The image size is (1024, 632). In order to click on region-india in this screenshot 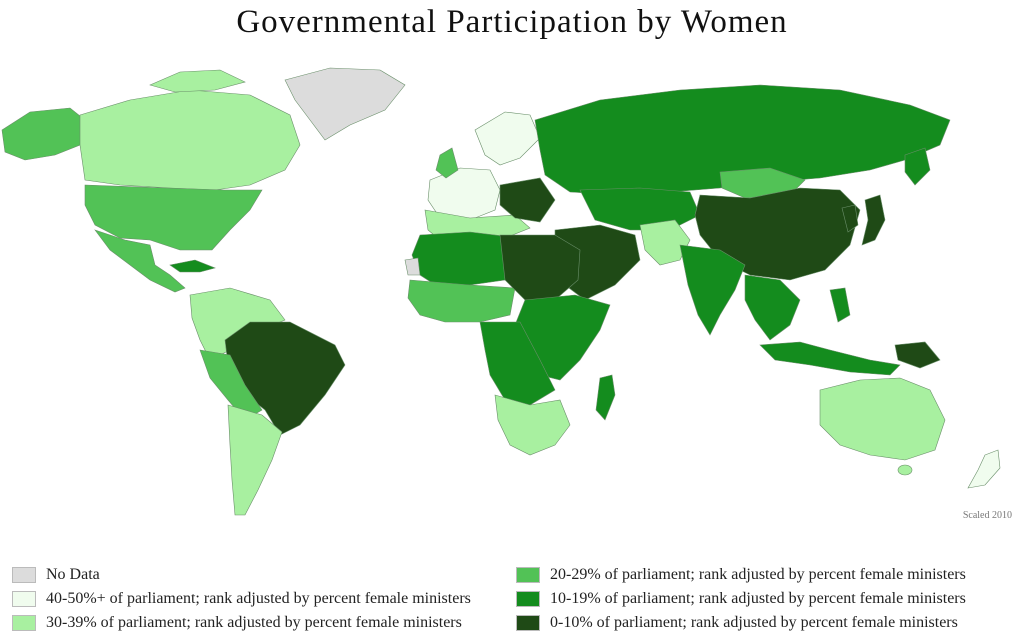, I will do `click(712, 290)`.